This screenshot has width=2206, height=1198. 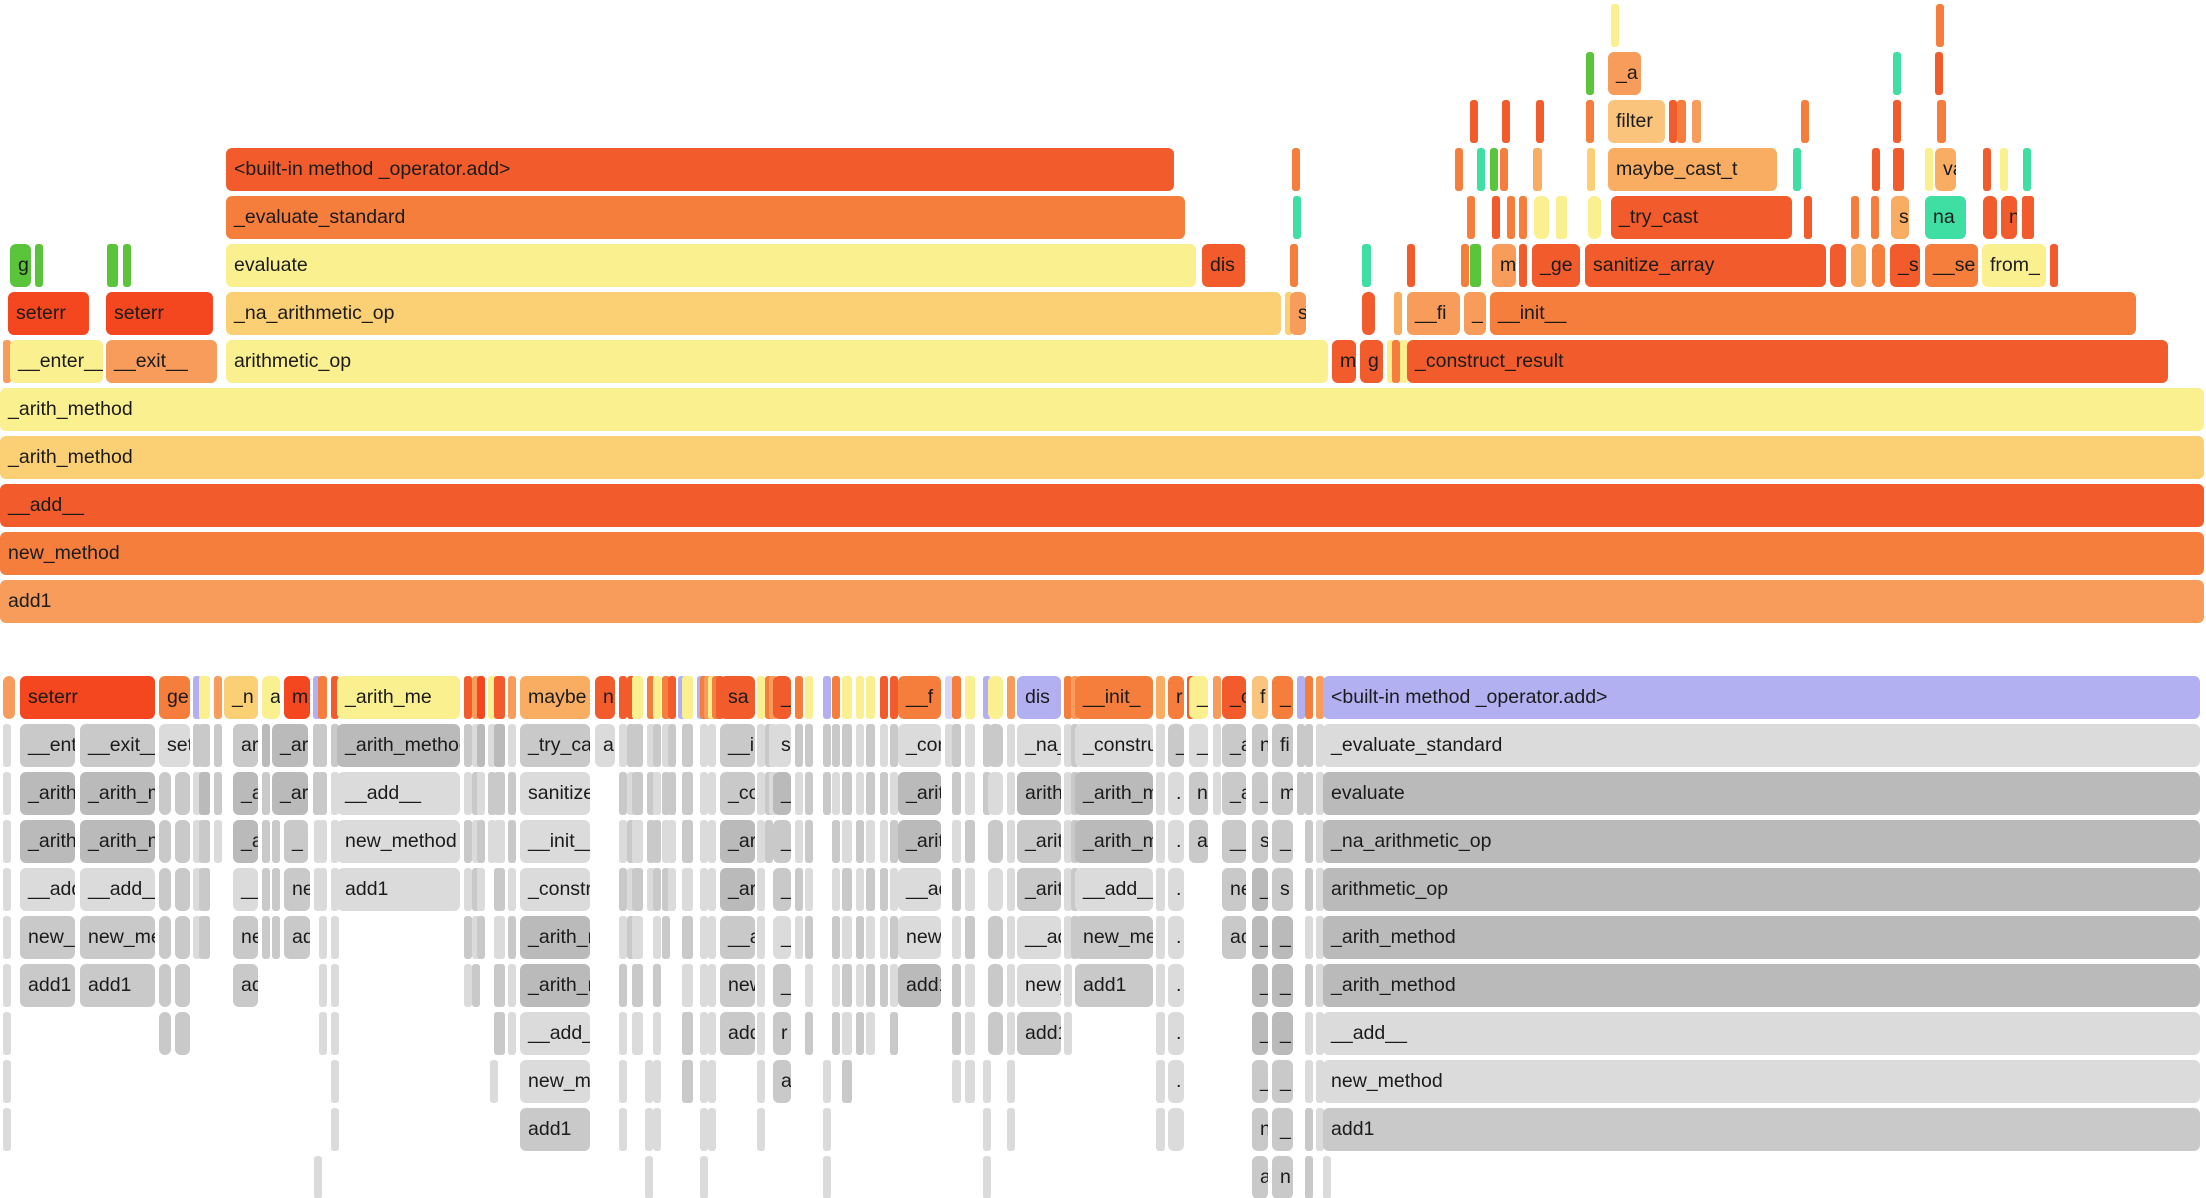 I want to click on flame-frame-builtinmethod-operatoradd: <built-in method _operator.add>, so click(x=700, y=169).